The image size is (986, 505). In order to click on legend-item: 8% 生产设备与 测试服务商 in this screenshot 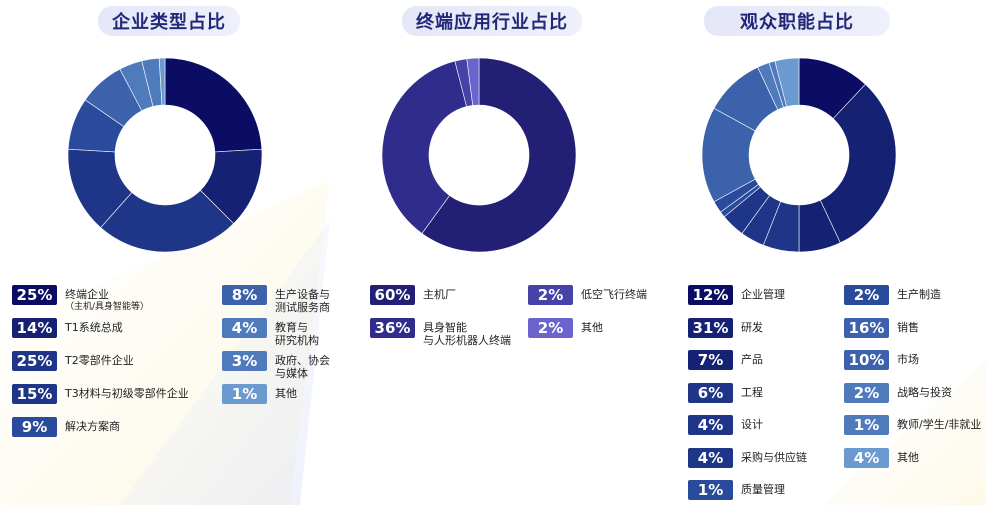, I will do `click(276, 299)`.